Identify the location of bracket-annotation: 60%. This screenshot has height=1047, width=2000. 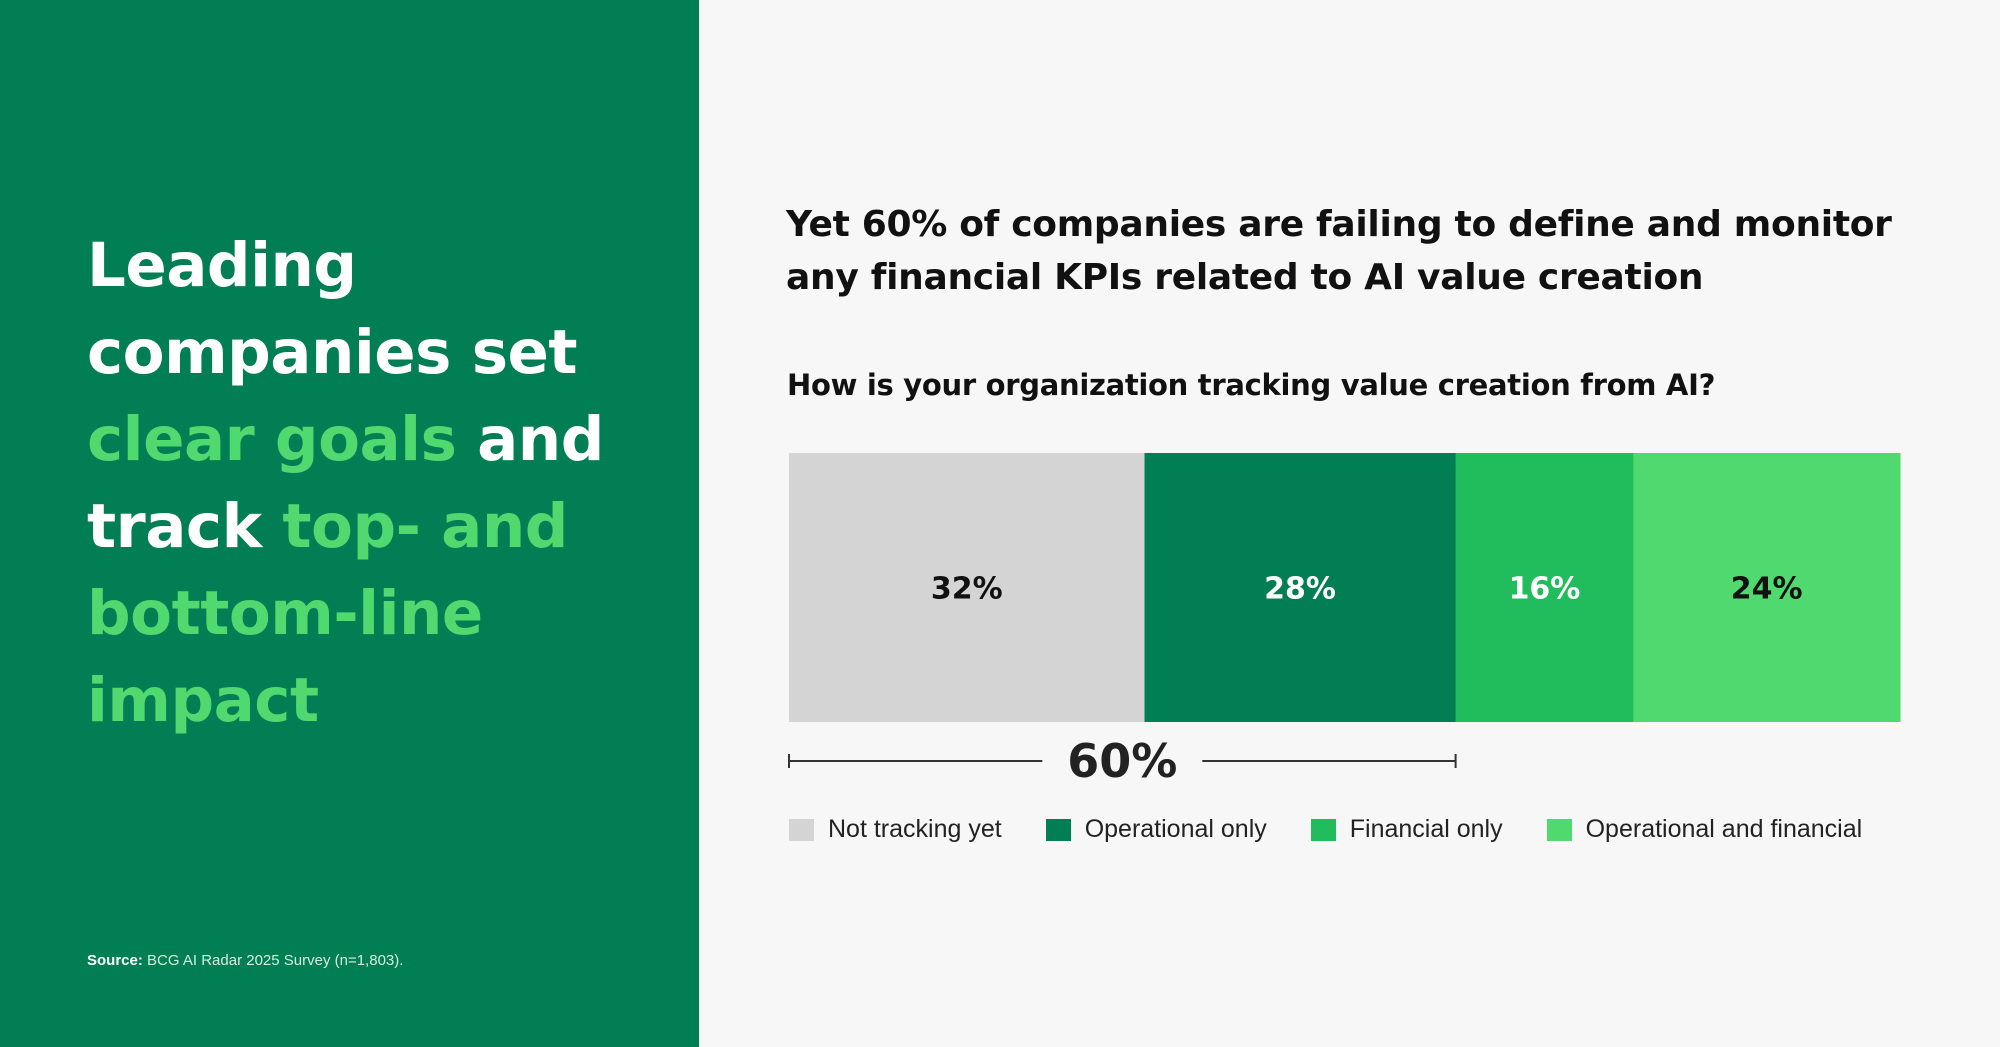
(1122, 761).